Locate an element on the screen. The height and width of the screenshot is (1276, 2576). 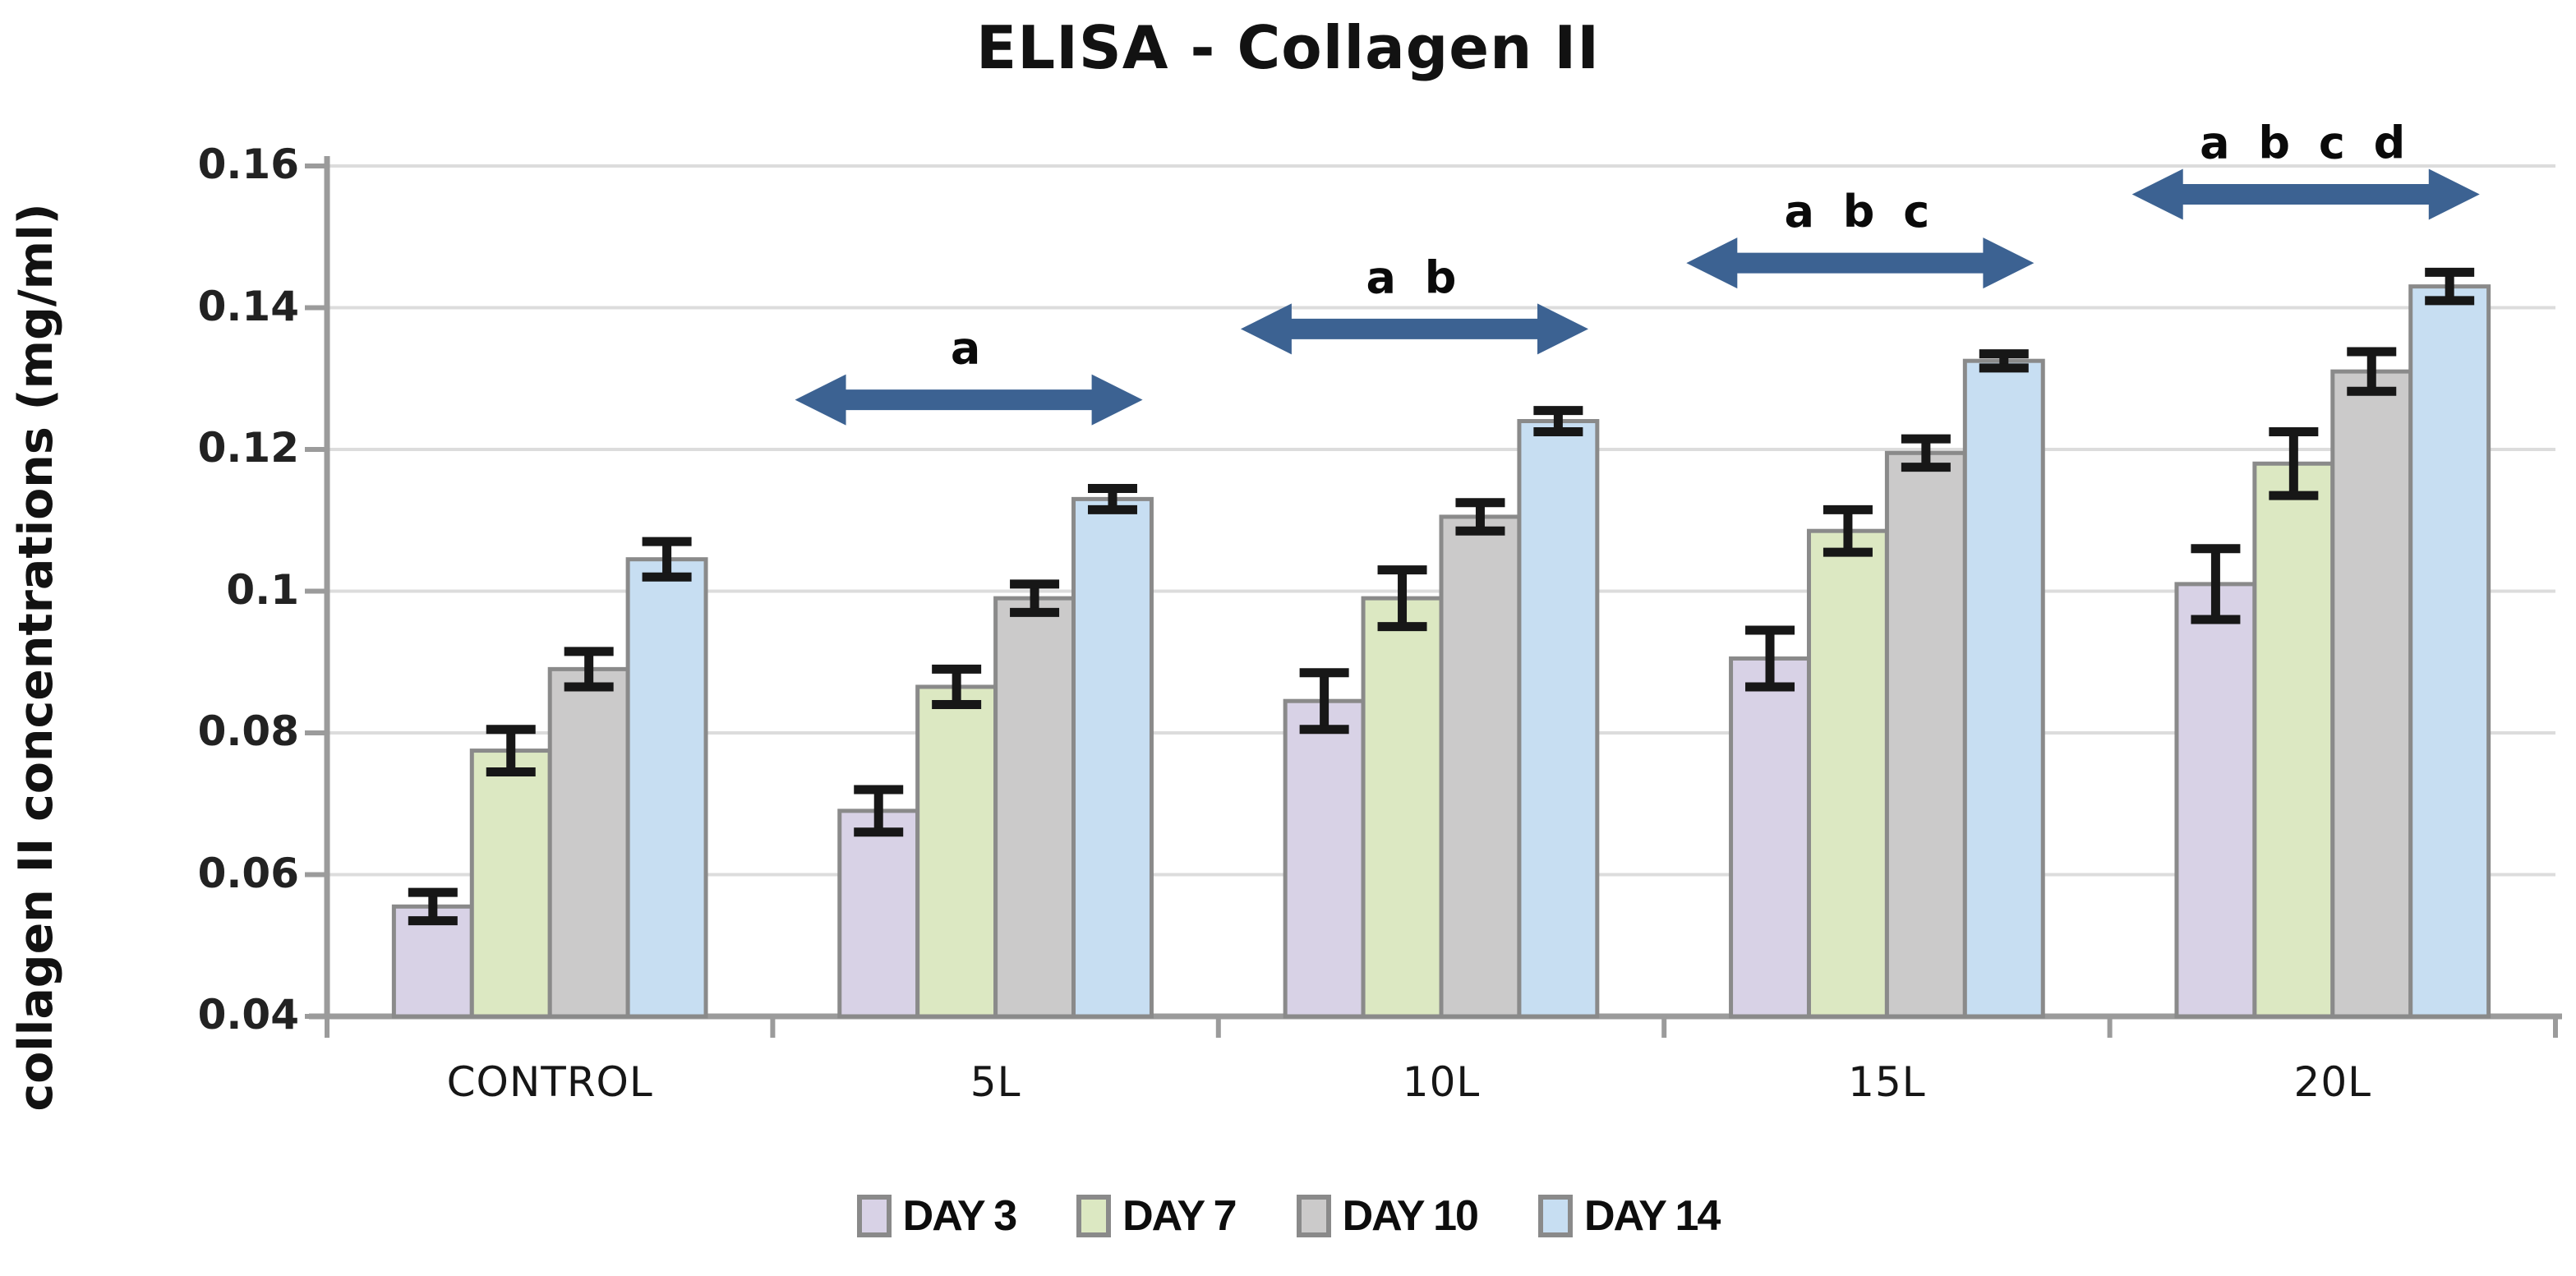
arrowhead-right-5l is located at coordinates (1117, 400).